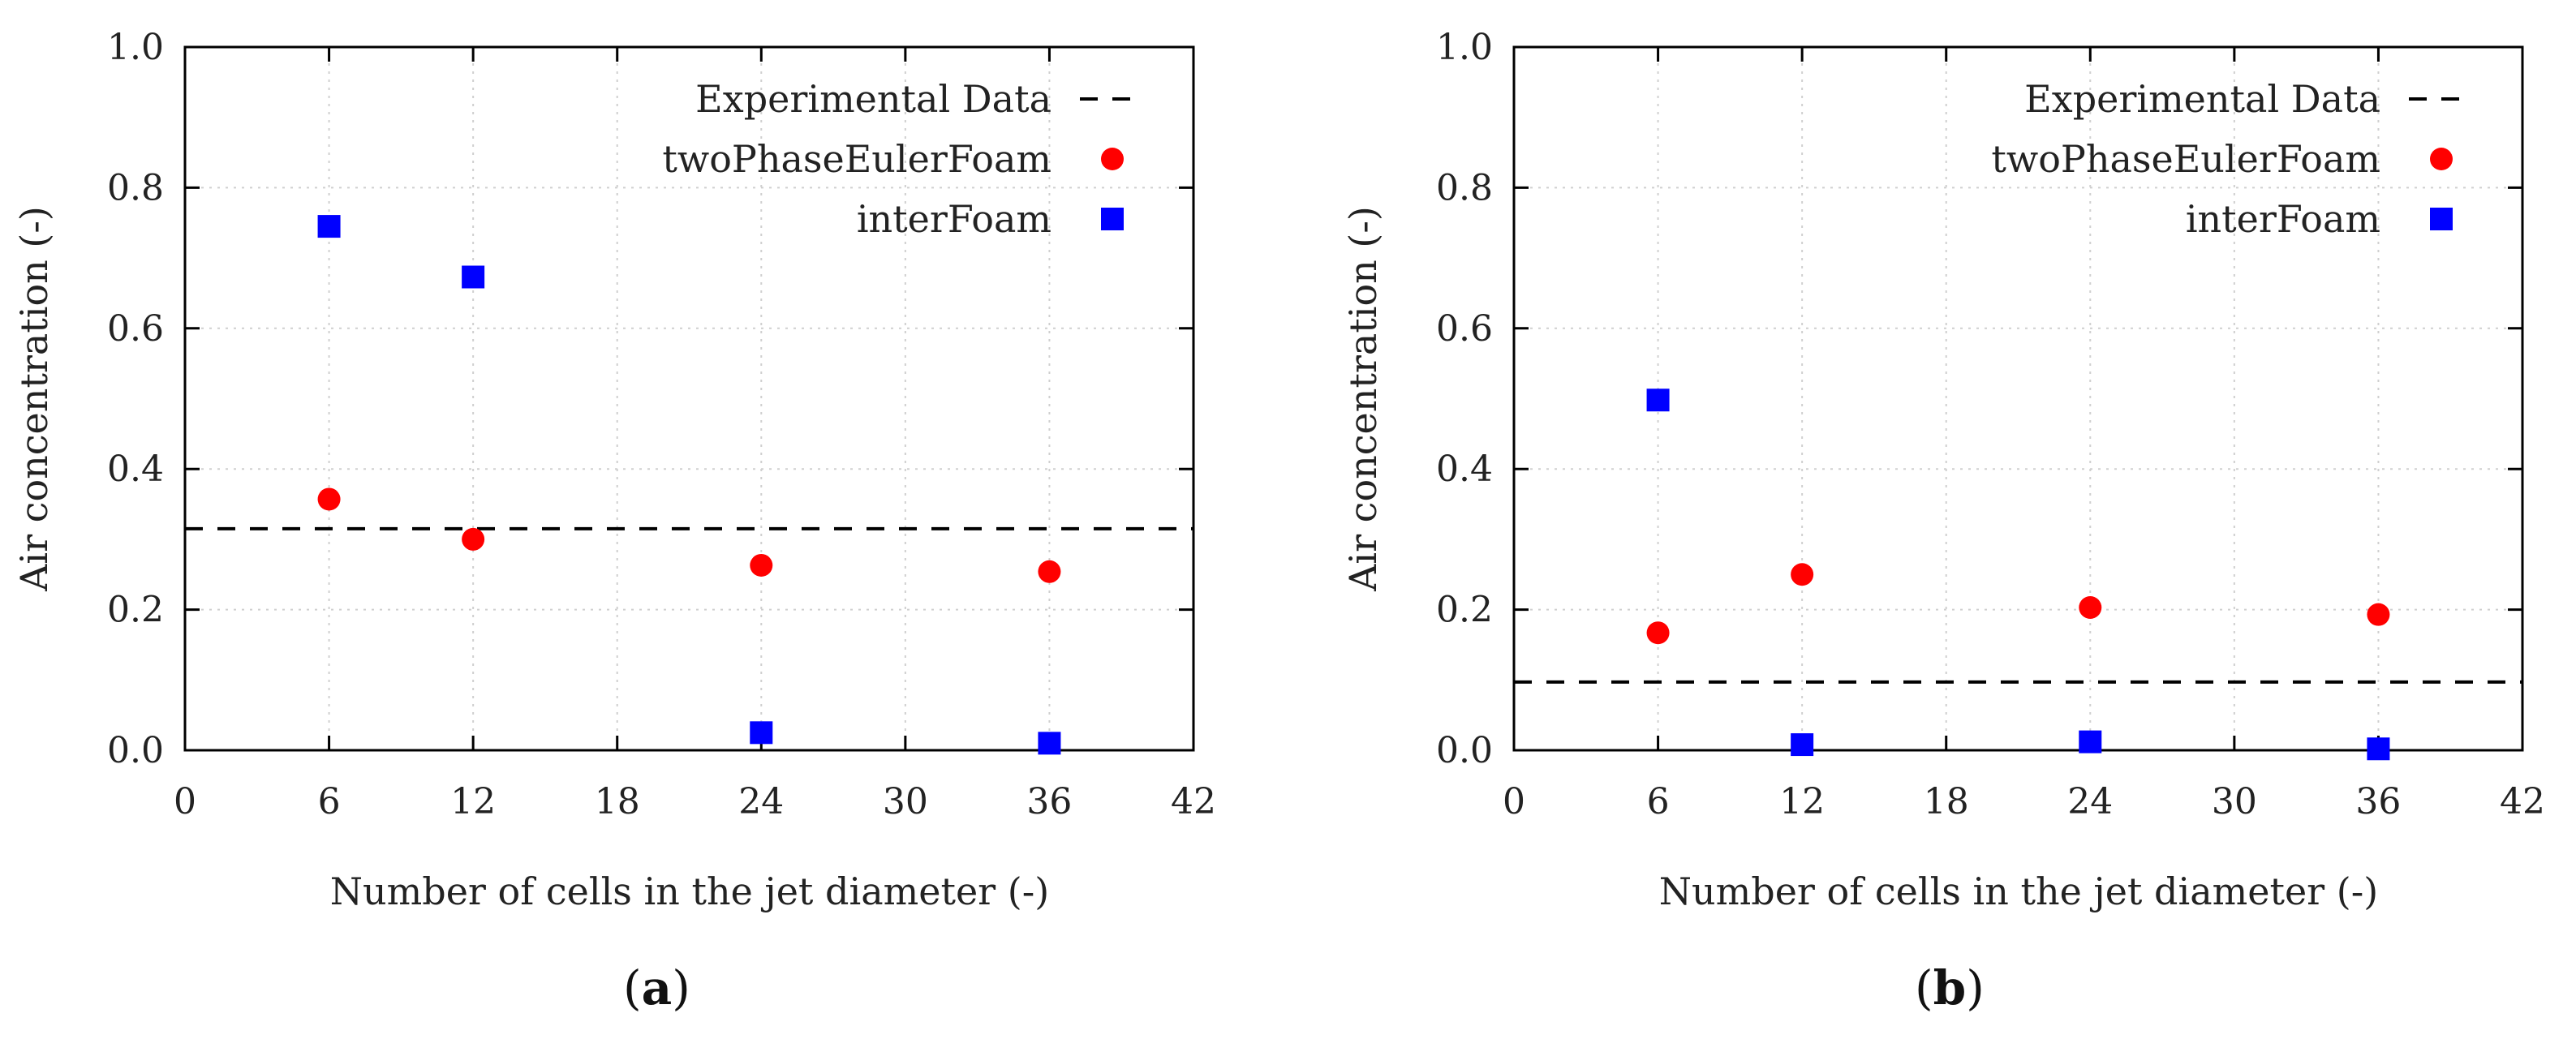 Image resolution: width=2576 pixels, height=1039 pixels. I want to click on panel-letter: b, so click(1950, 988).